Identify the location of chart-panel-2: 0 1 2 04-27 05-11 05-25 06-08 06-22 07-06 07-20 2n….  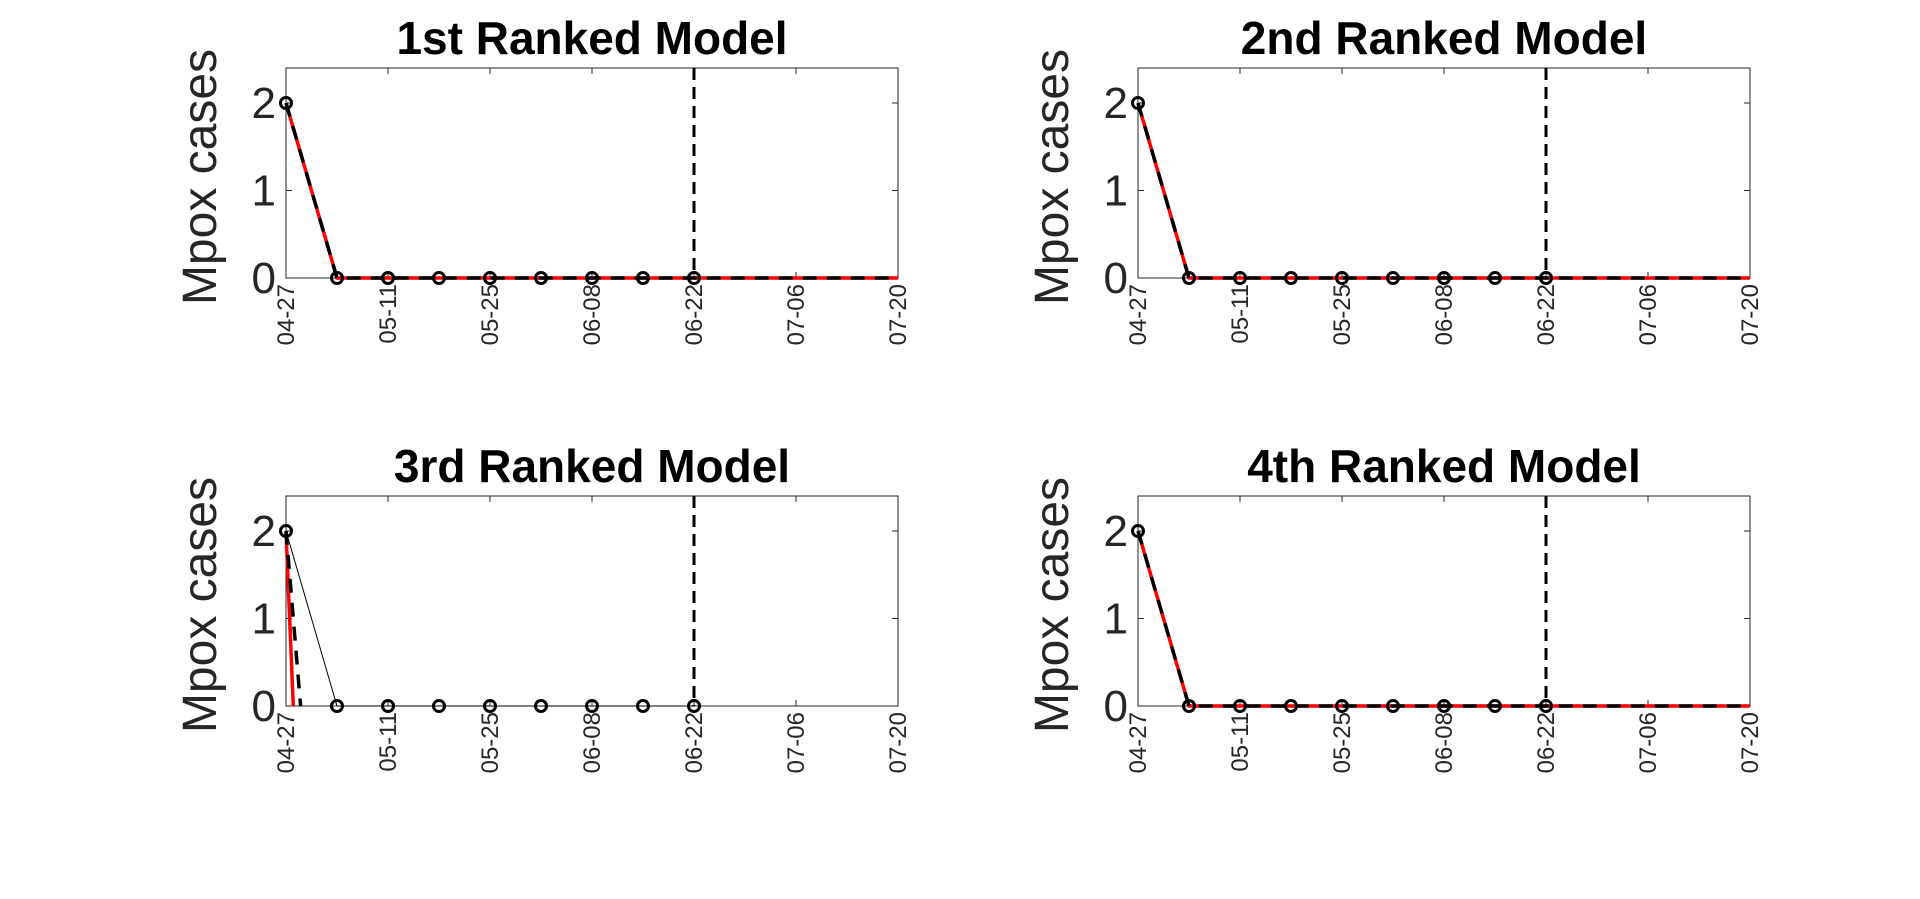
(1395, 178).